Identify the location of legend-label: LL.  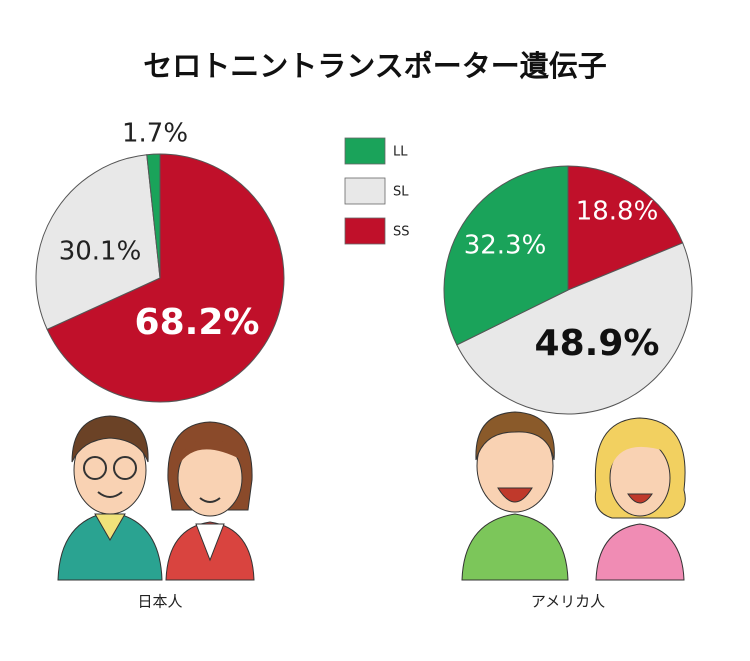
(400, 152).